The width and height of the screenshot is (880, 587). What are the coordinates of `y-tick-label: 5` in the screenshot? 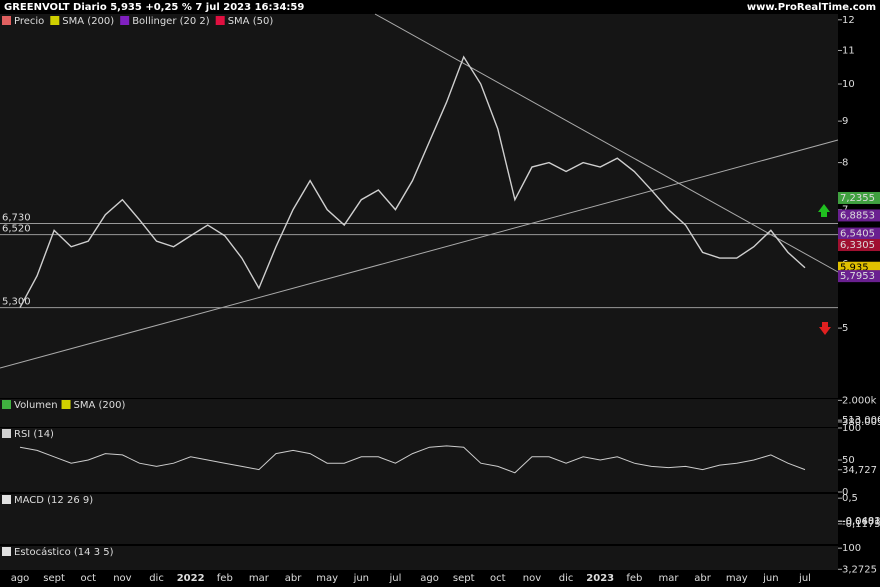 It's located at (845, 328).